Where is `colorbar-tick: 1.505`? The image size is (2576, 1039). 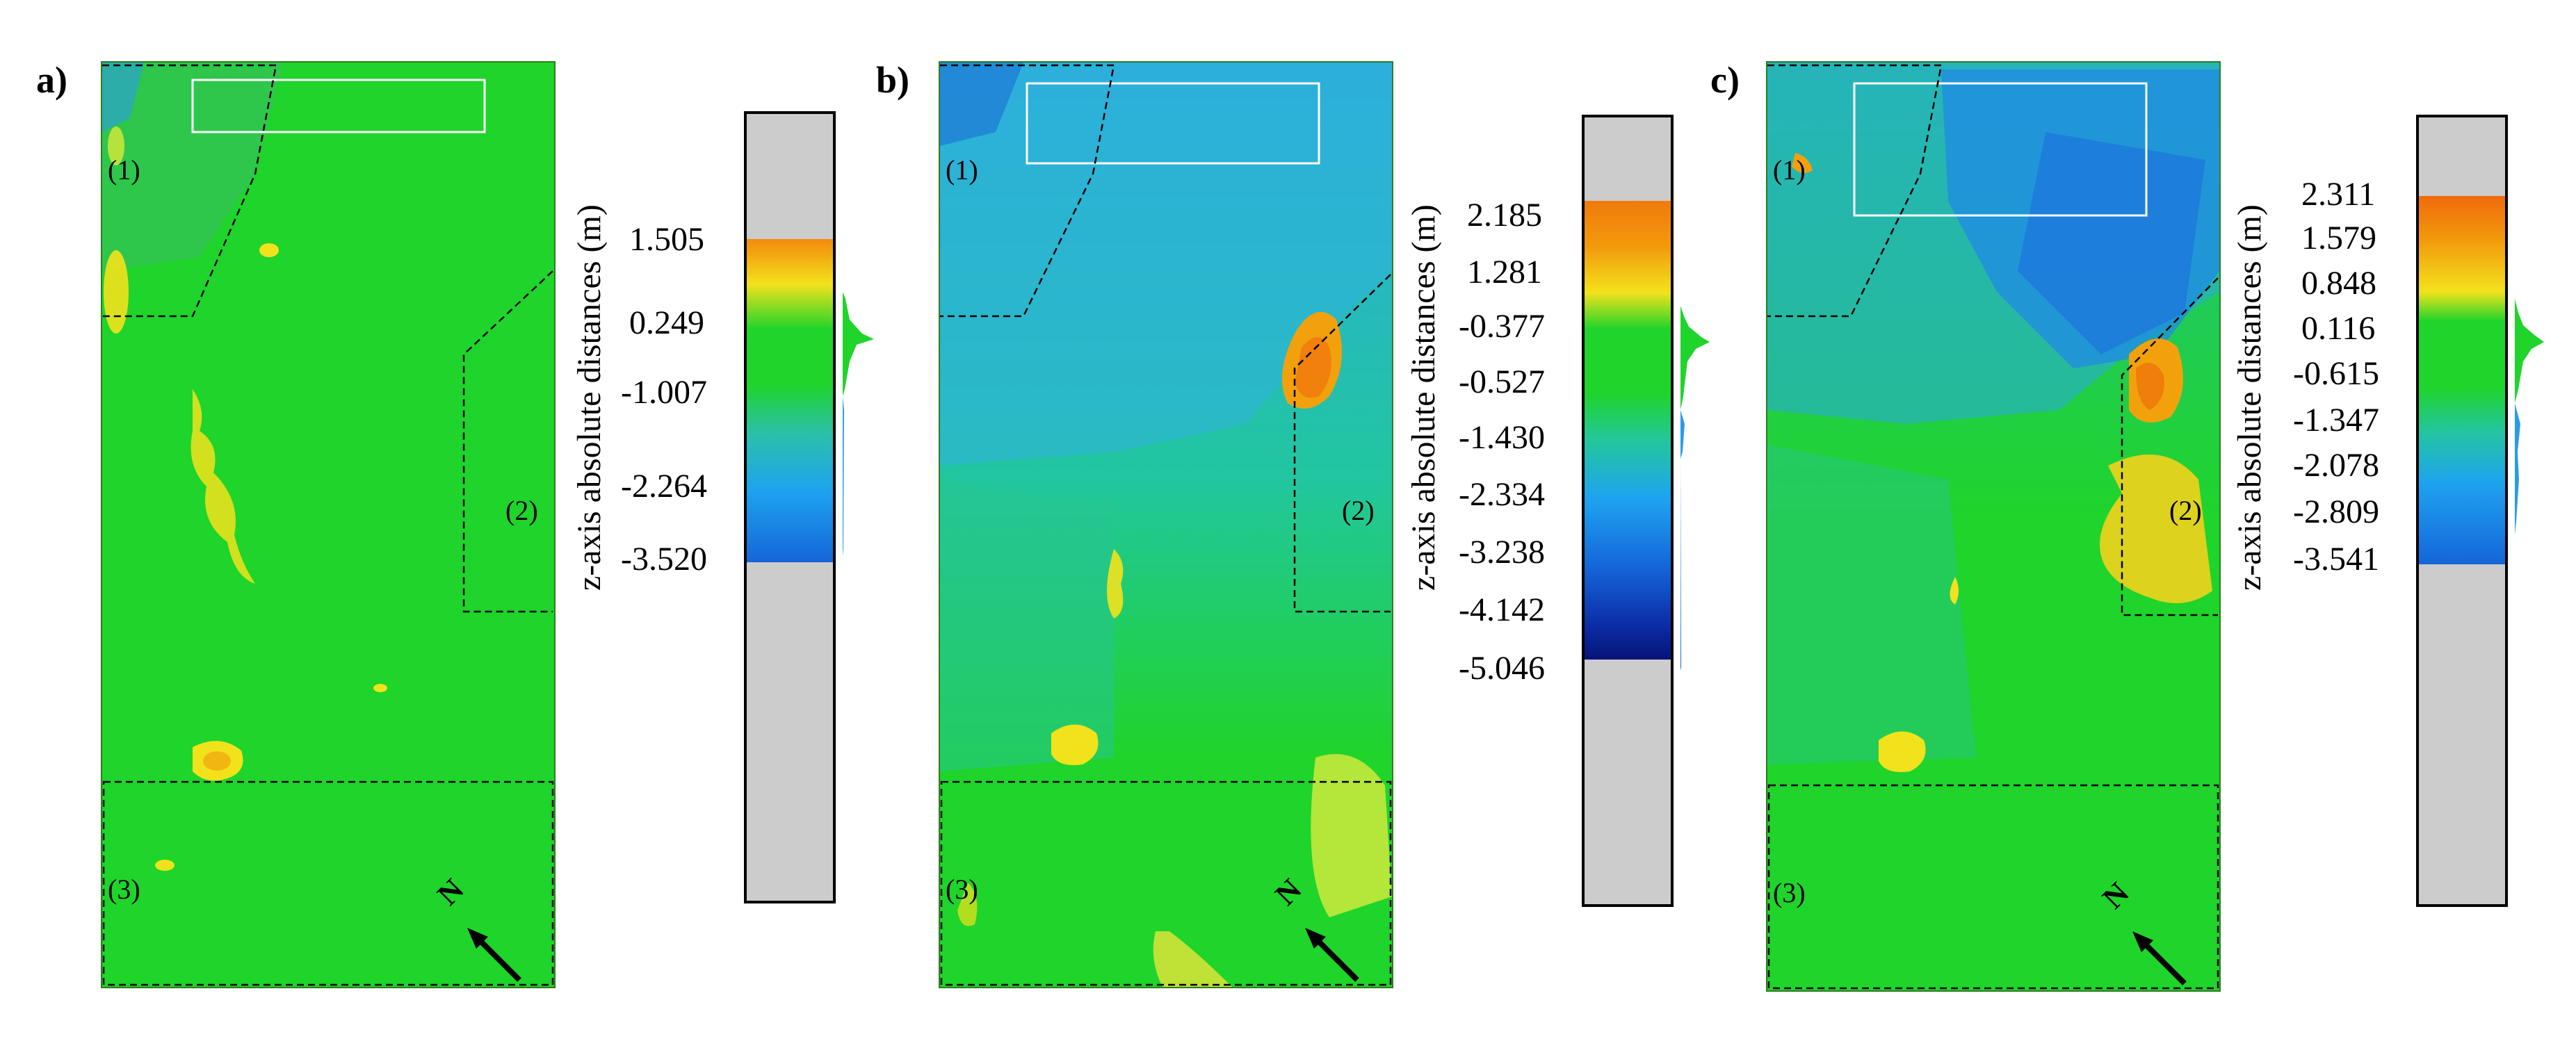
colorbar-tick: 1.505 is located at coordinates (666, 239).